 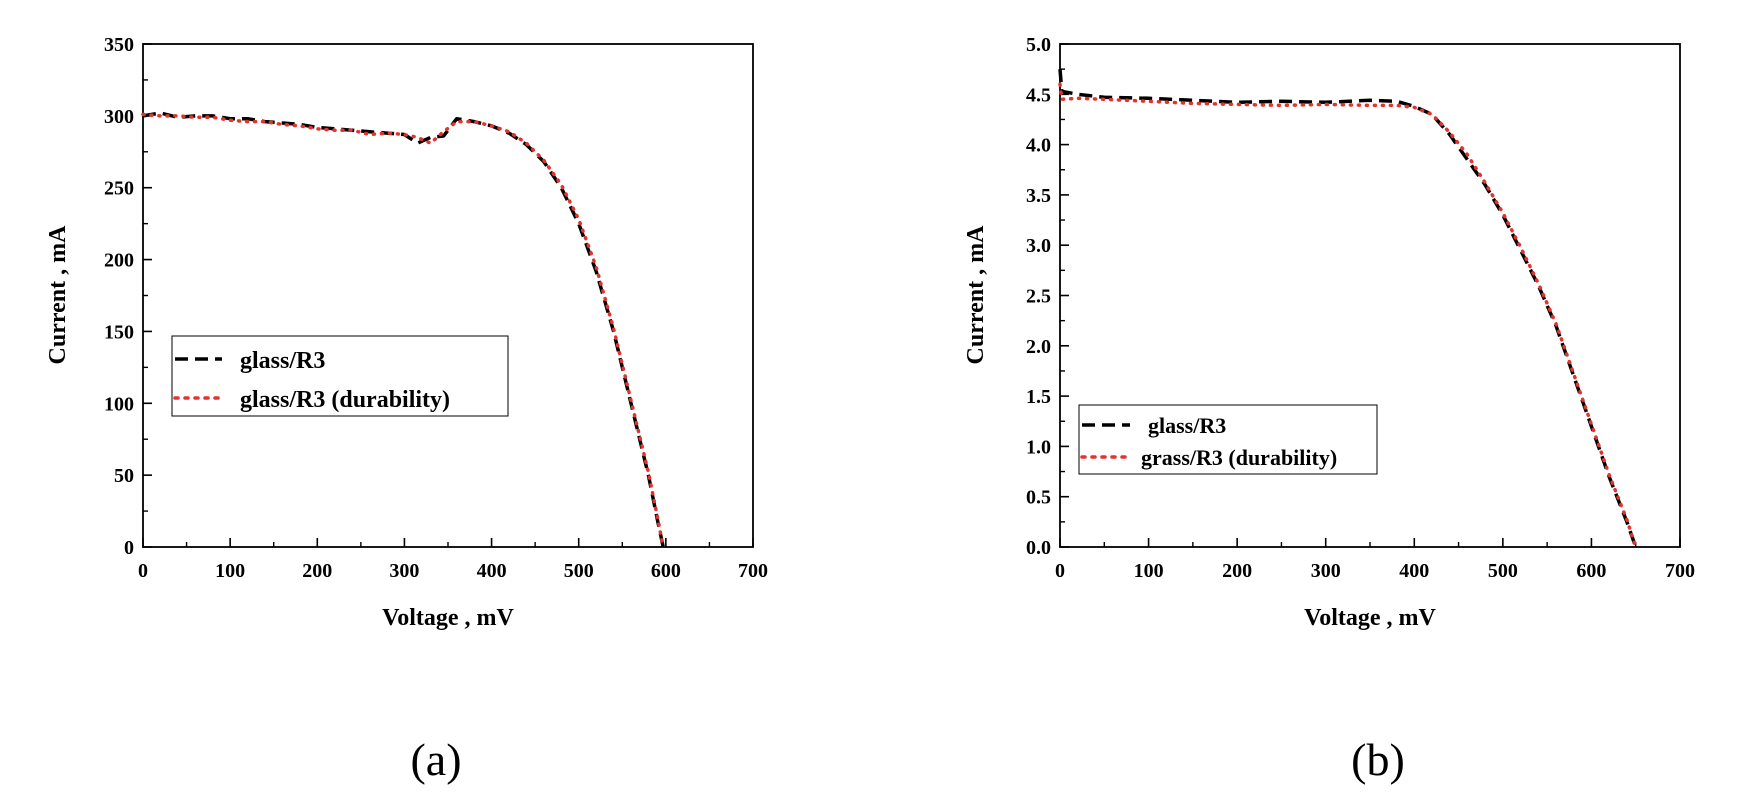 What do you see at coordinates (1378, 759) in the screenshot?
I see `panel-label-b: (b)` at bounding box center [1378, 759].